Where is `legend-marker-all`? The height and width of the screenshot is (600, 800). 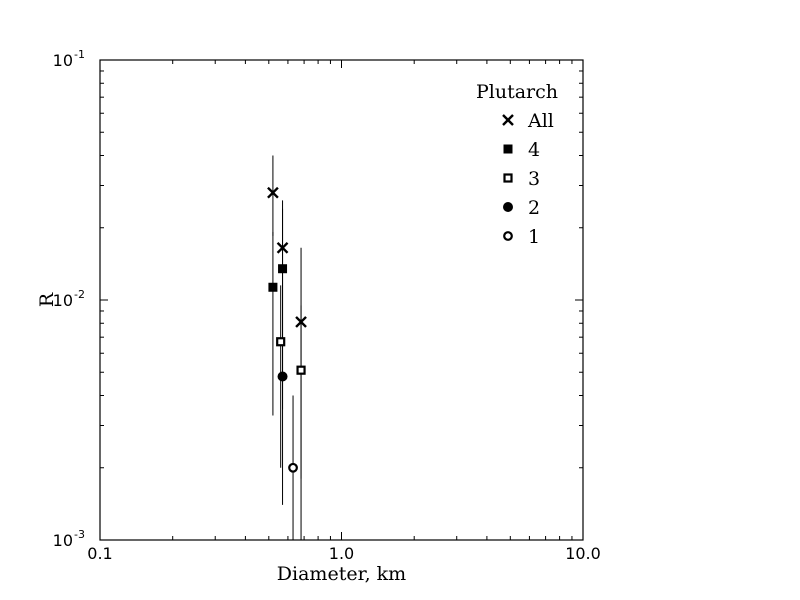 legend-marker-all is located at coordinates (508, 120).